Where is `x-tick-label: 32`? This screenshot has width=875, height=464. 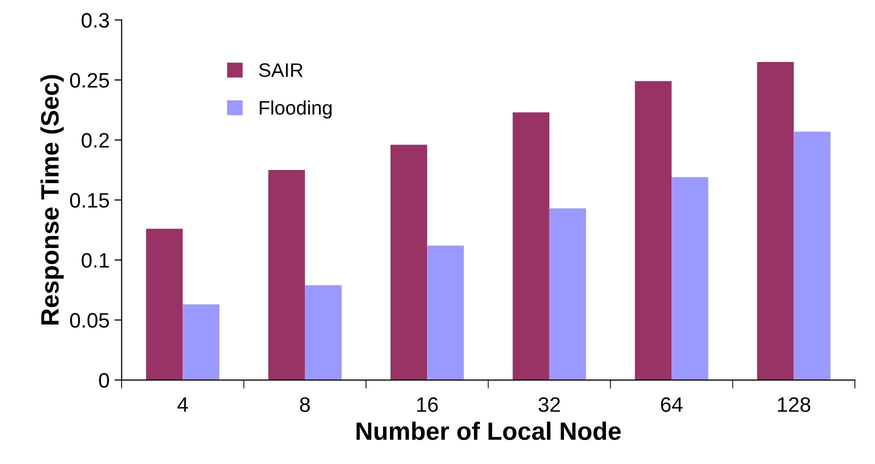 x-tick-label: 32 is located at coordinates (549, 404).